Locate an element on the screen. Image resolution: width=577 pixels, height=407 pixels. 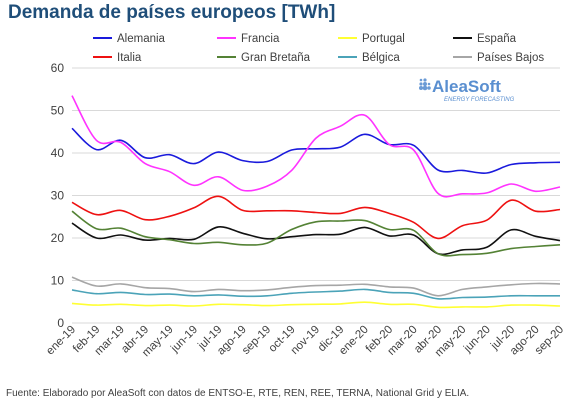
aleasoft-logo: AleaSoft ENERGY FORECASTING is located at coordinates (467, 90).